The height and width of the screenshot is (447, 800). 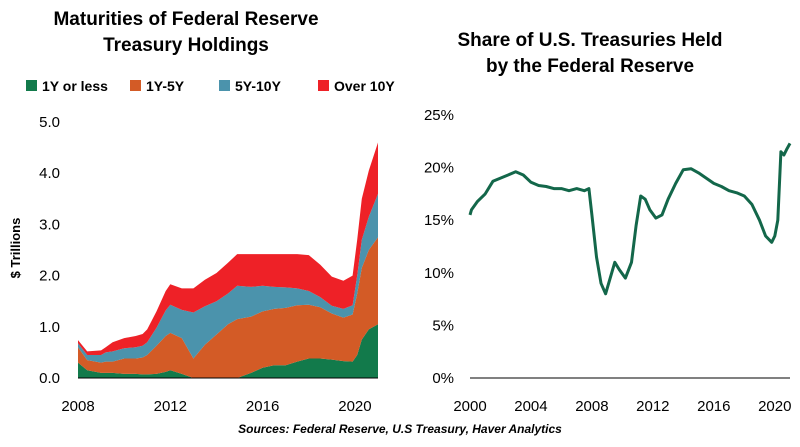 I want to click on right-x-tick-label-2: 2008, so click(x=591, y=406).